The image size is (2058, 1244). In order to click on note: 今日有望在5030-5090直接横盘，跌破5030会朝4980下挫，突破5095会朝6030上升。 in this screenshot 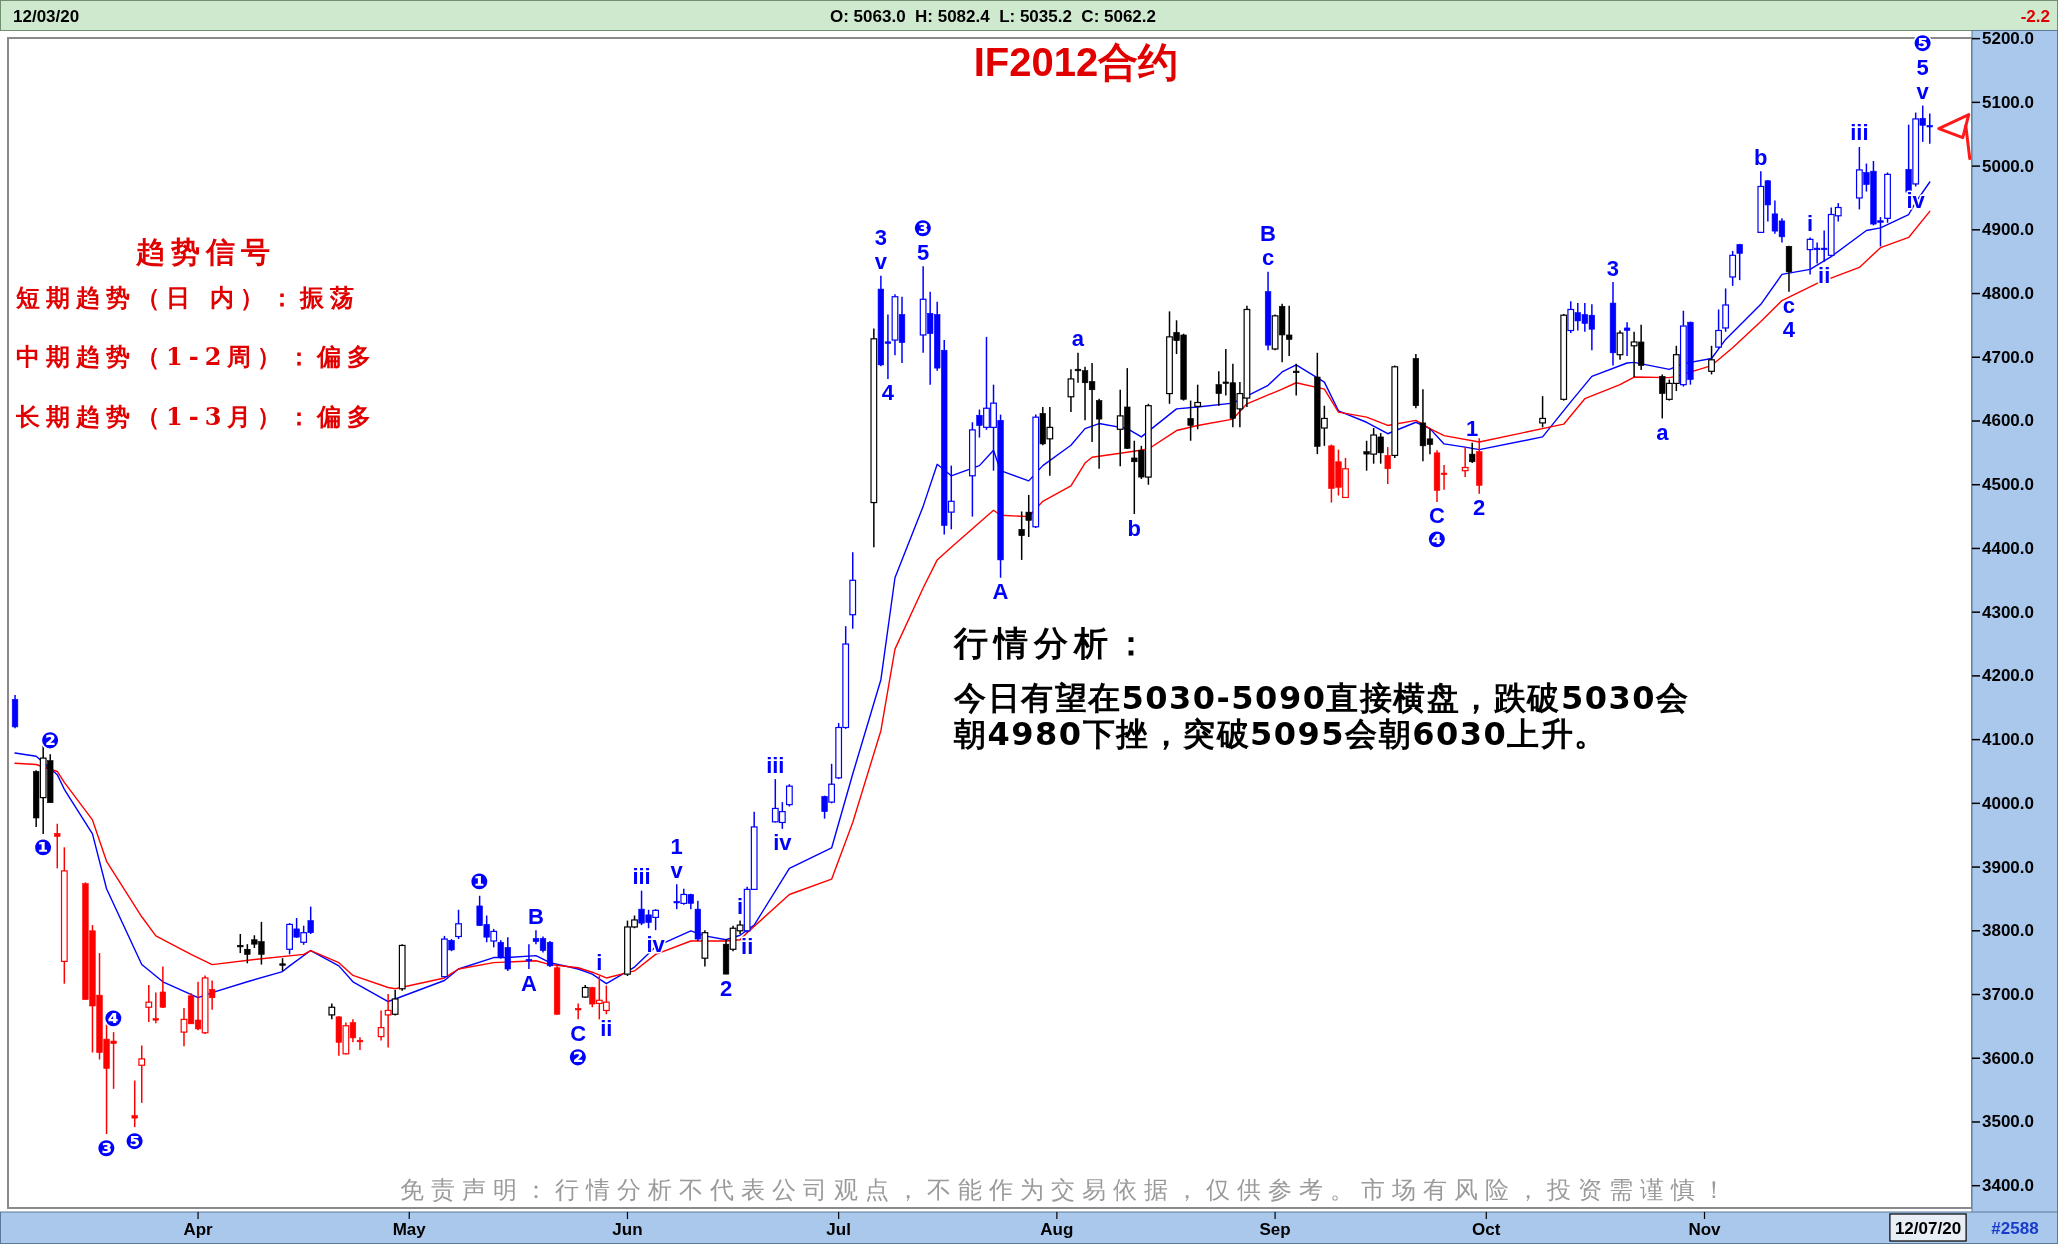, I will do `click(1322, 716)`.